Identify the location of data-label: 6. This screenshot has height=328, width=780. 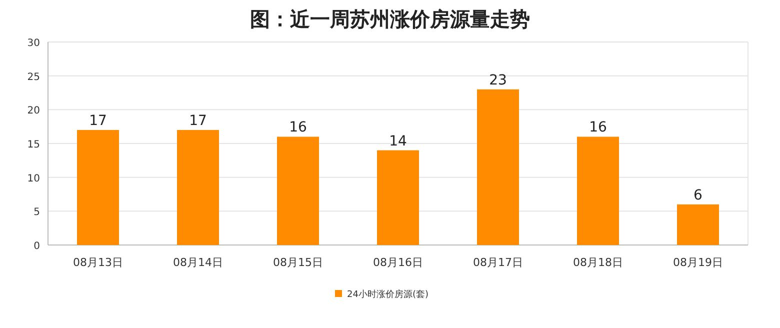
(698, 195).